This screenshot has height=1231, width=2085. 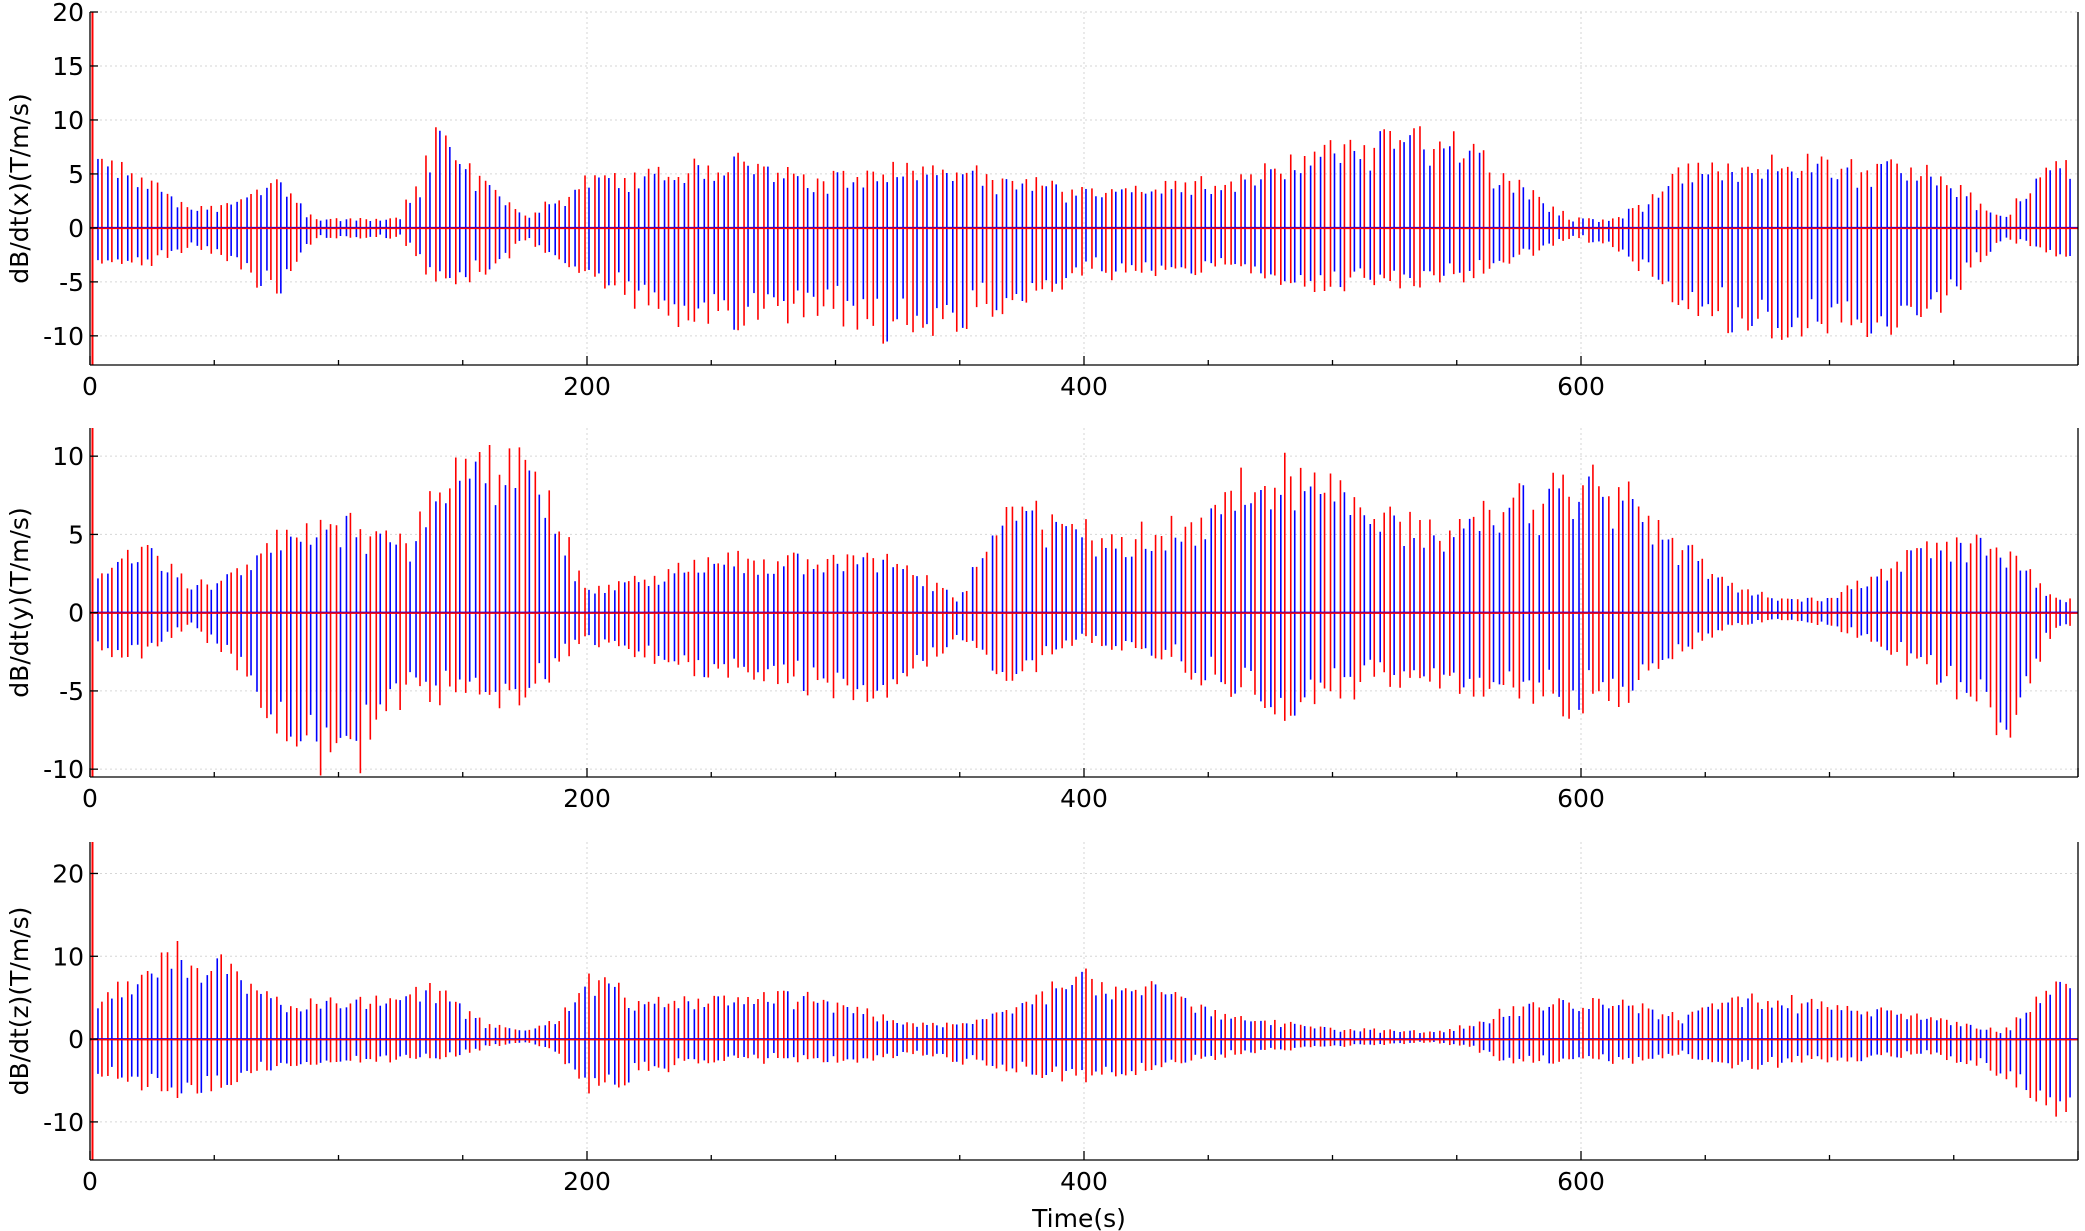 What do you see at coordinates (68, 66) in the screenshot?
I see `y-tick-label: 15` at bounding box center [68, 66].